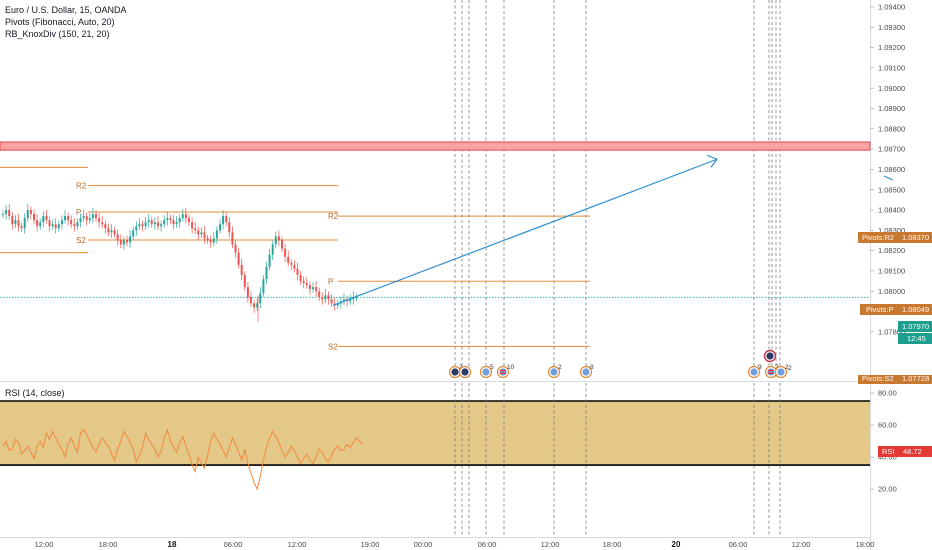  Describe the element at coordinates (912, 451) in the screenshot. I see `rsi-tag-value: 48.72` at that location.